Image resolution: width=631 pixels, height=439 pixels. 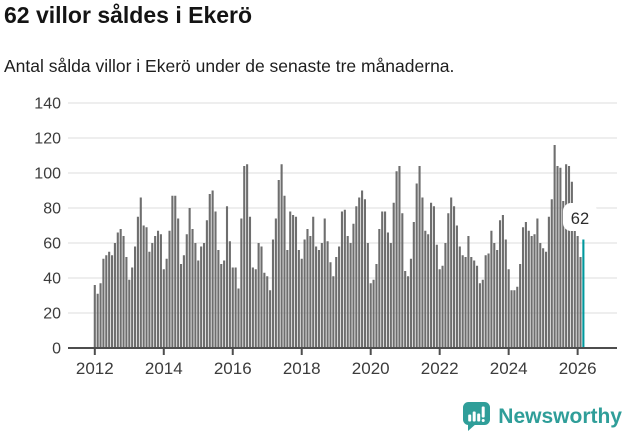 I want to click on svg-text: 2016, so click(x=233, y=368).